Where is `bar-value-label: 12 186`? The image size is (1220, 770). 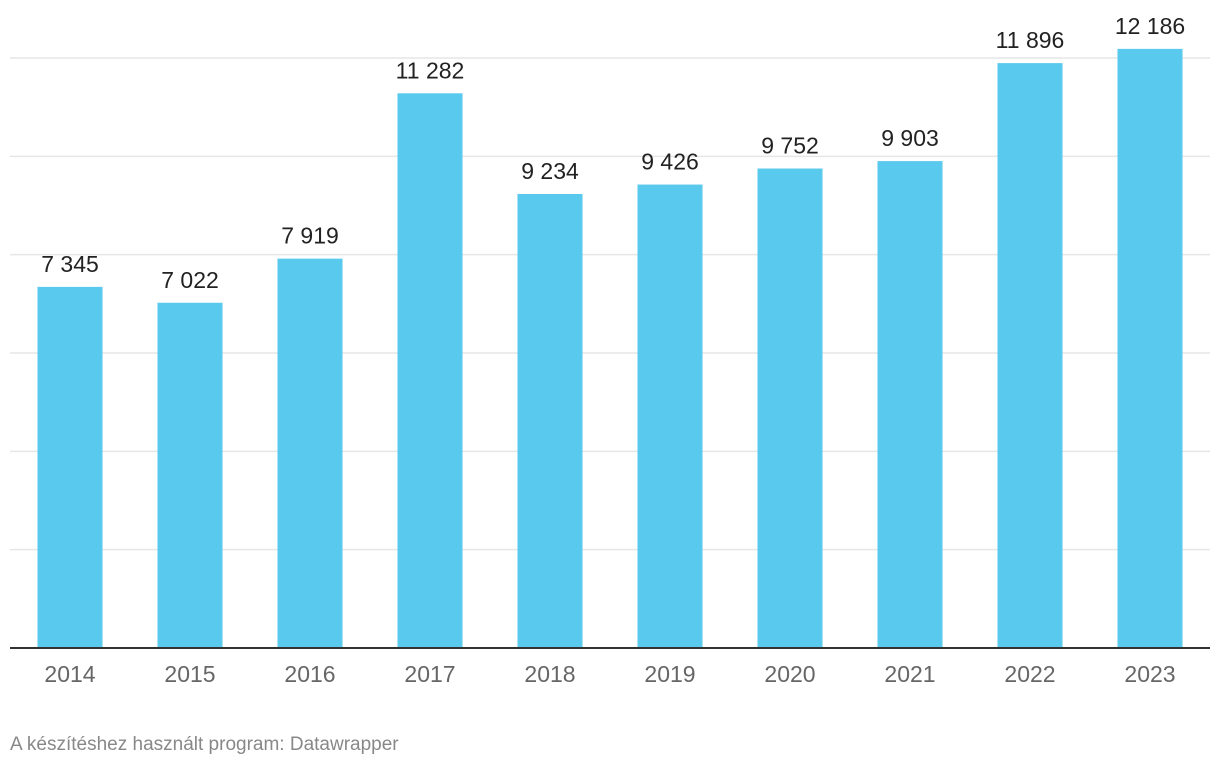
bar-value-label: 12 186 is located at coordinates (1150, 26).